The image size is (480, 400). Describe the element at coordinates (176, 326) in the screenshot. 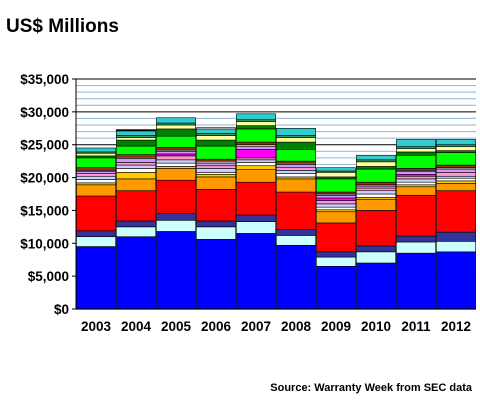

I see `x-tick-label-2005: 2005` at that location.